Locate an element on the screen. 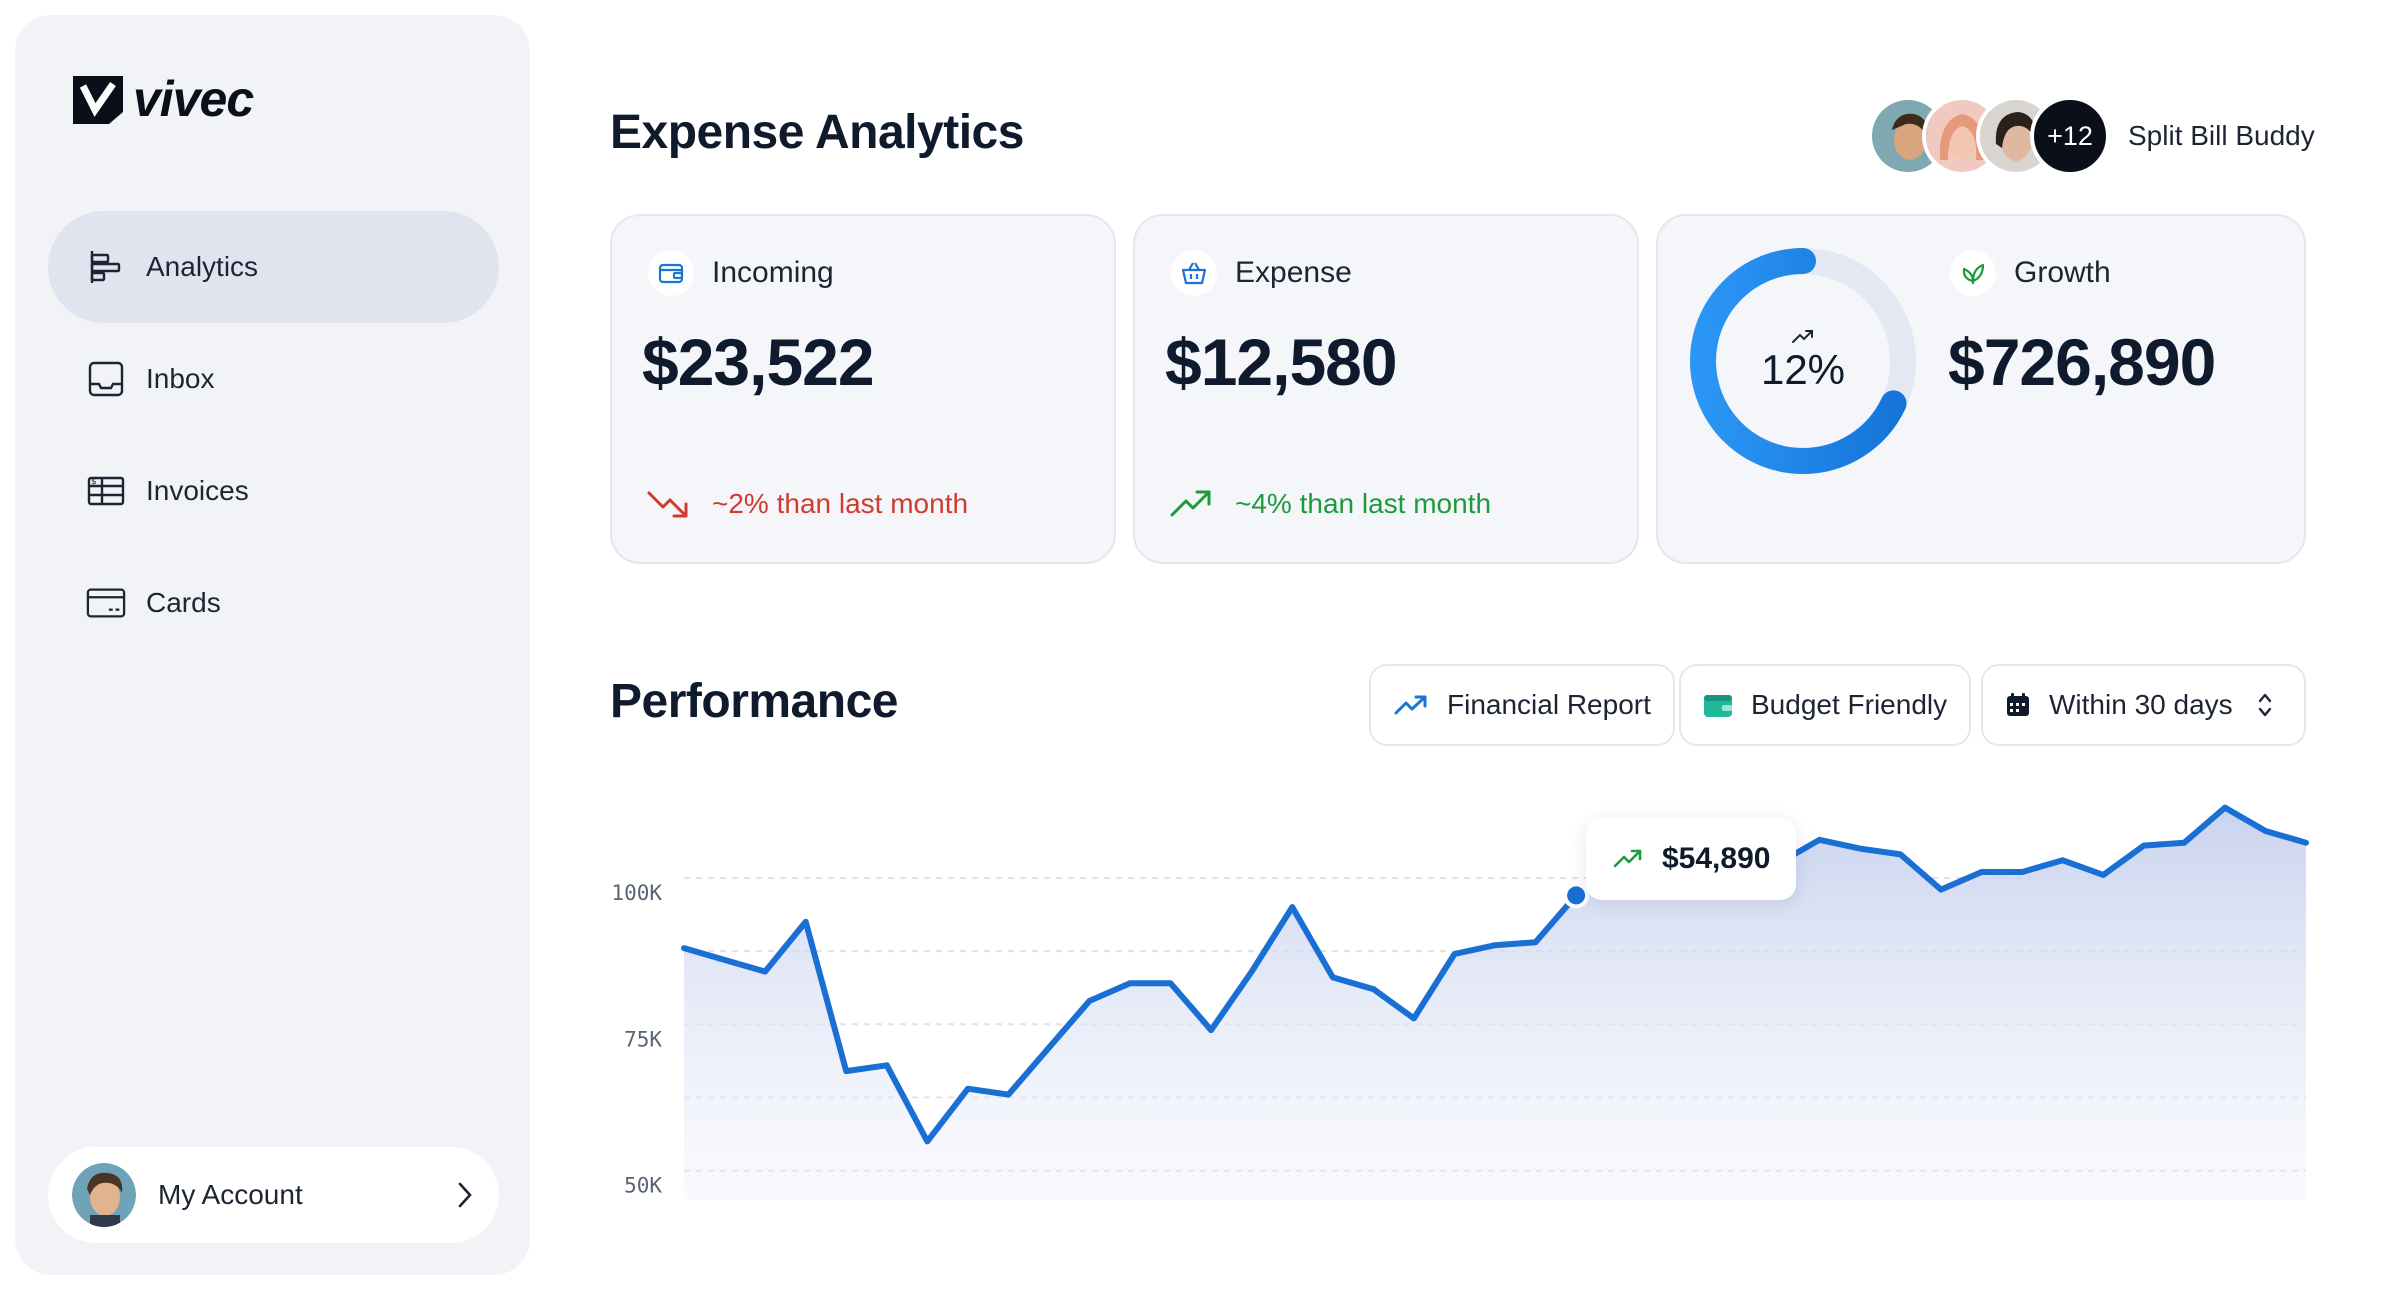 Image resolution: width=2400 pixels, height=1290 pixels. expense-card: Expense $12,580 ~4% than last month is located at coordinates (1386, 389).